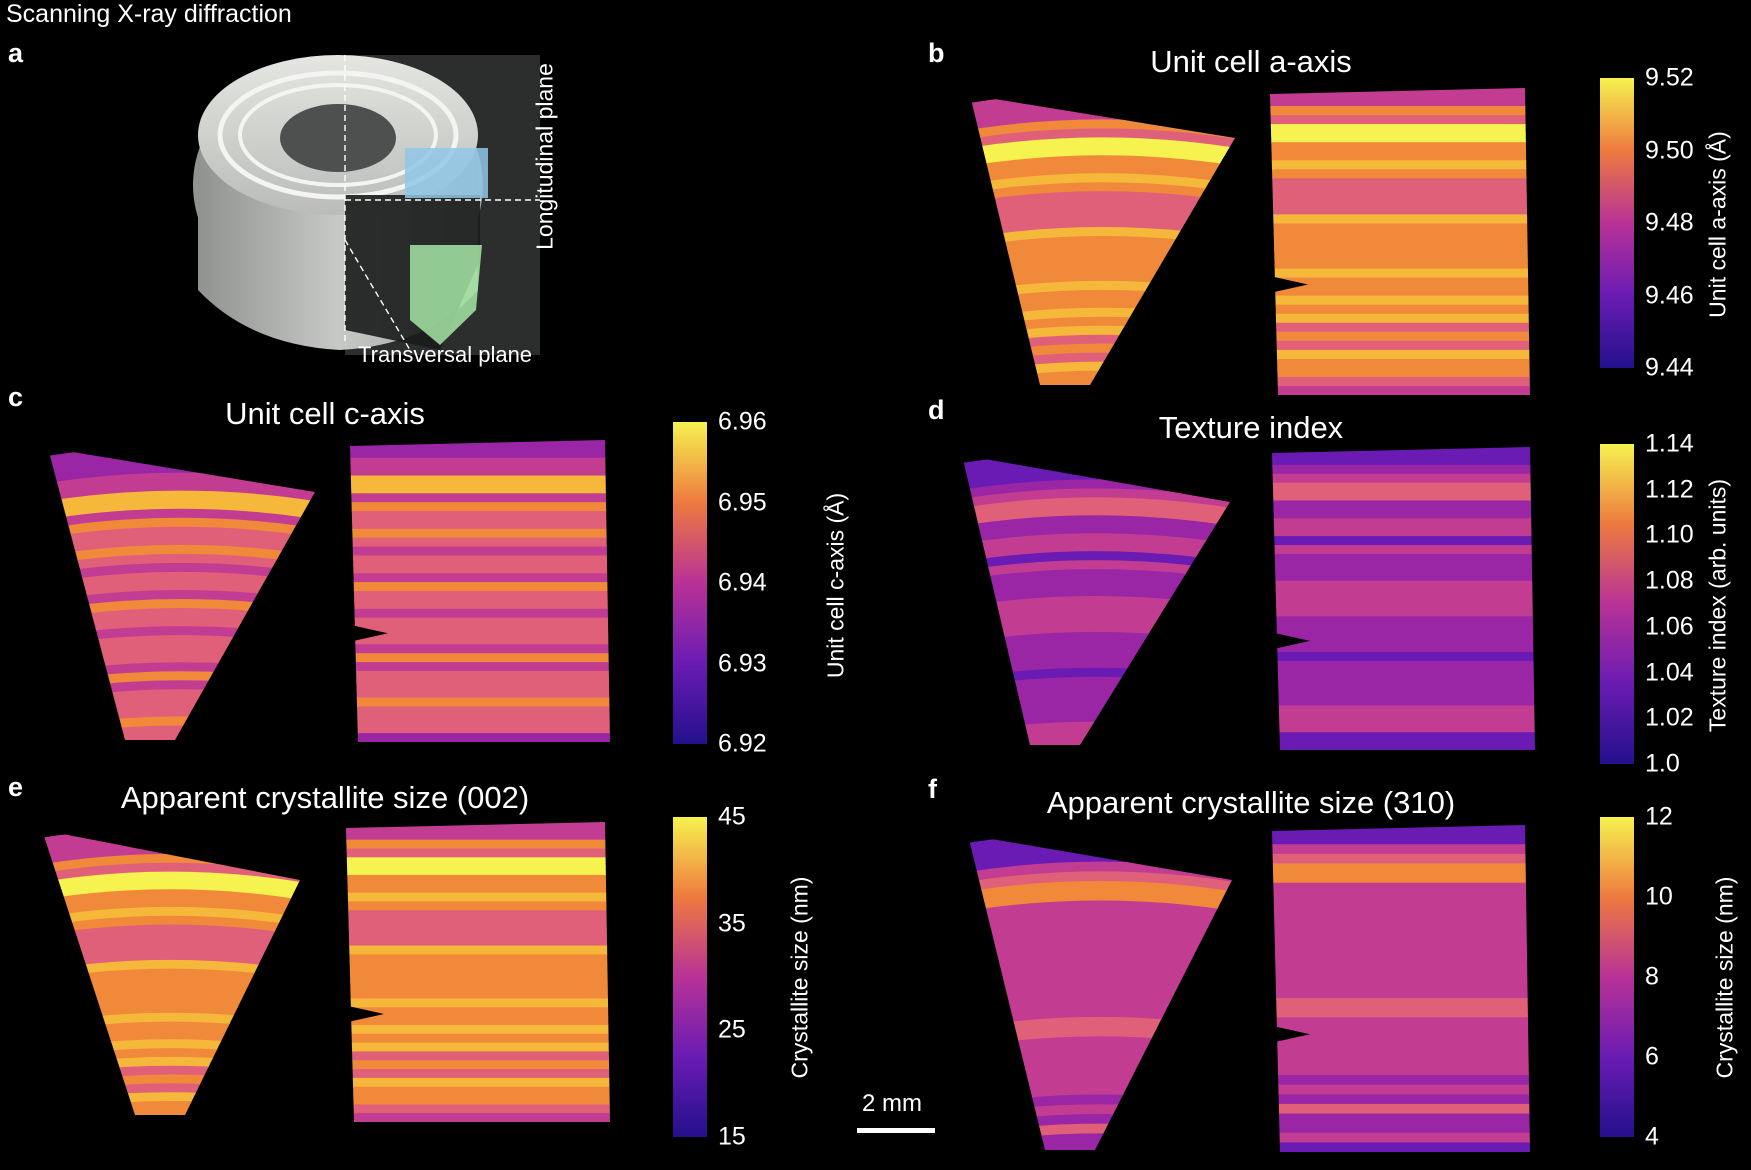  Describe the element at coordinates (690, 583) in the screenshot. I see `colorbar-c` at that location.